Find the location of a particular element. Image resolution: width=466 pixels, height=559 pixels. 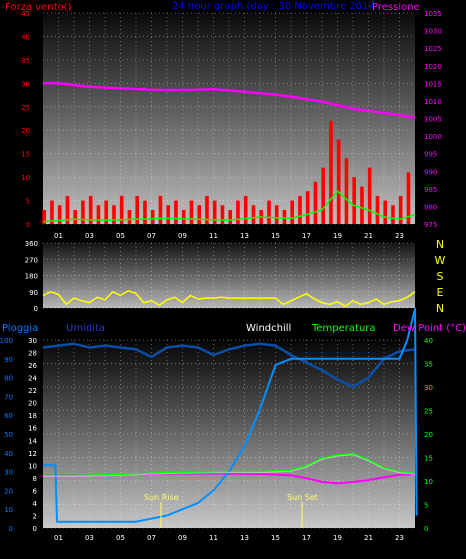

pressure-axis-tick-label: 1000 is located at coordinates (433, 137).